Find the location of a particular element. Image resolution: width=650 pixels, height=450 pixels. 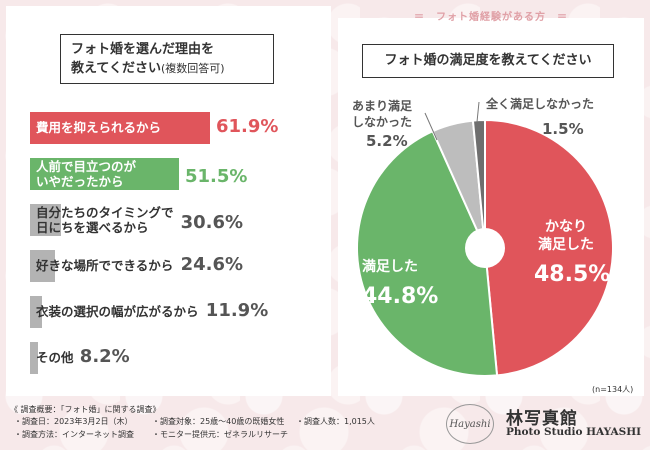

survey-provider: ・モニター提供元：ゼネラルリサーチ is located at coordinates (220, 434).